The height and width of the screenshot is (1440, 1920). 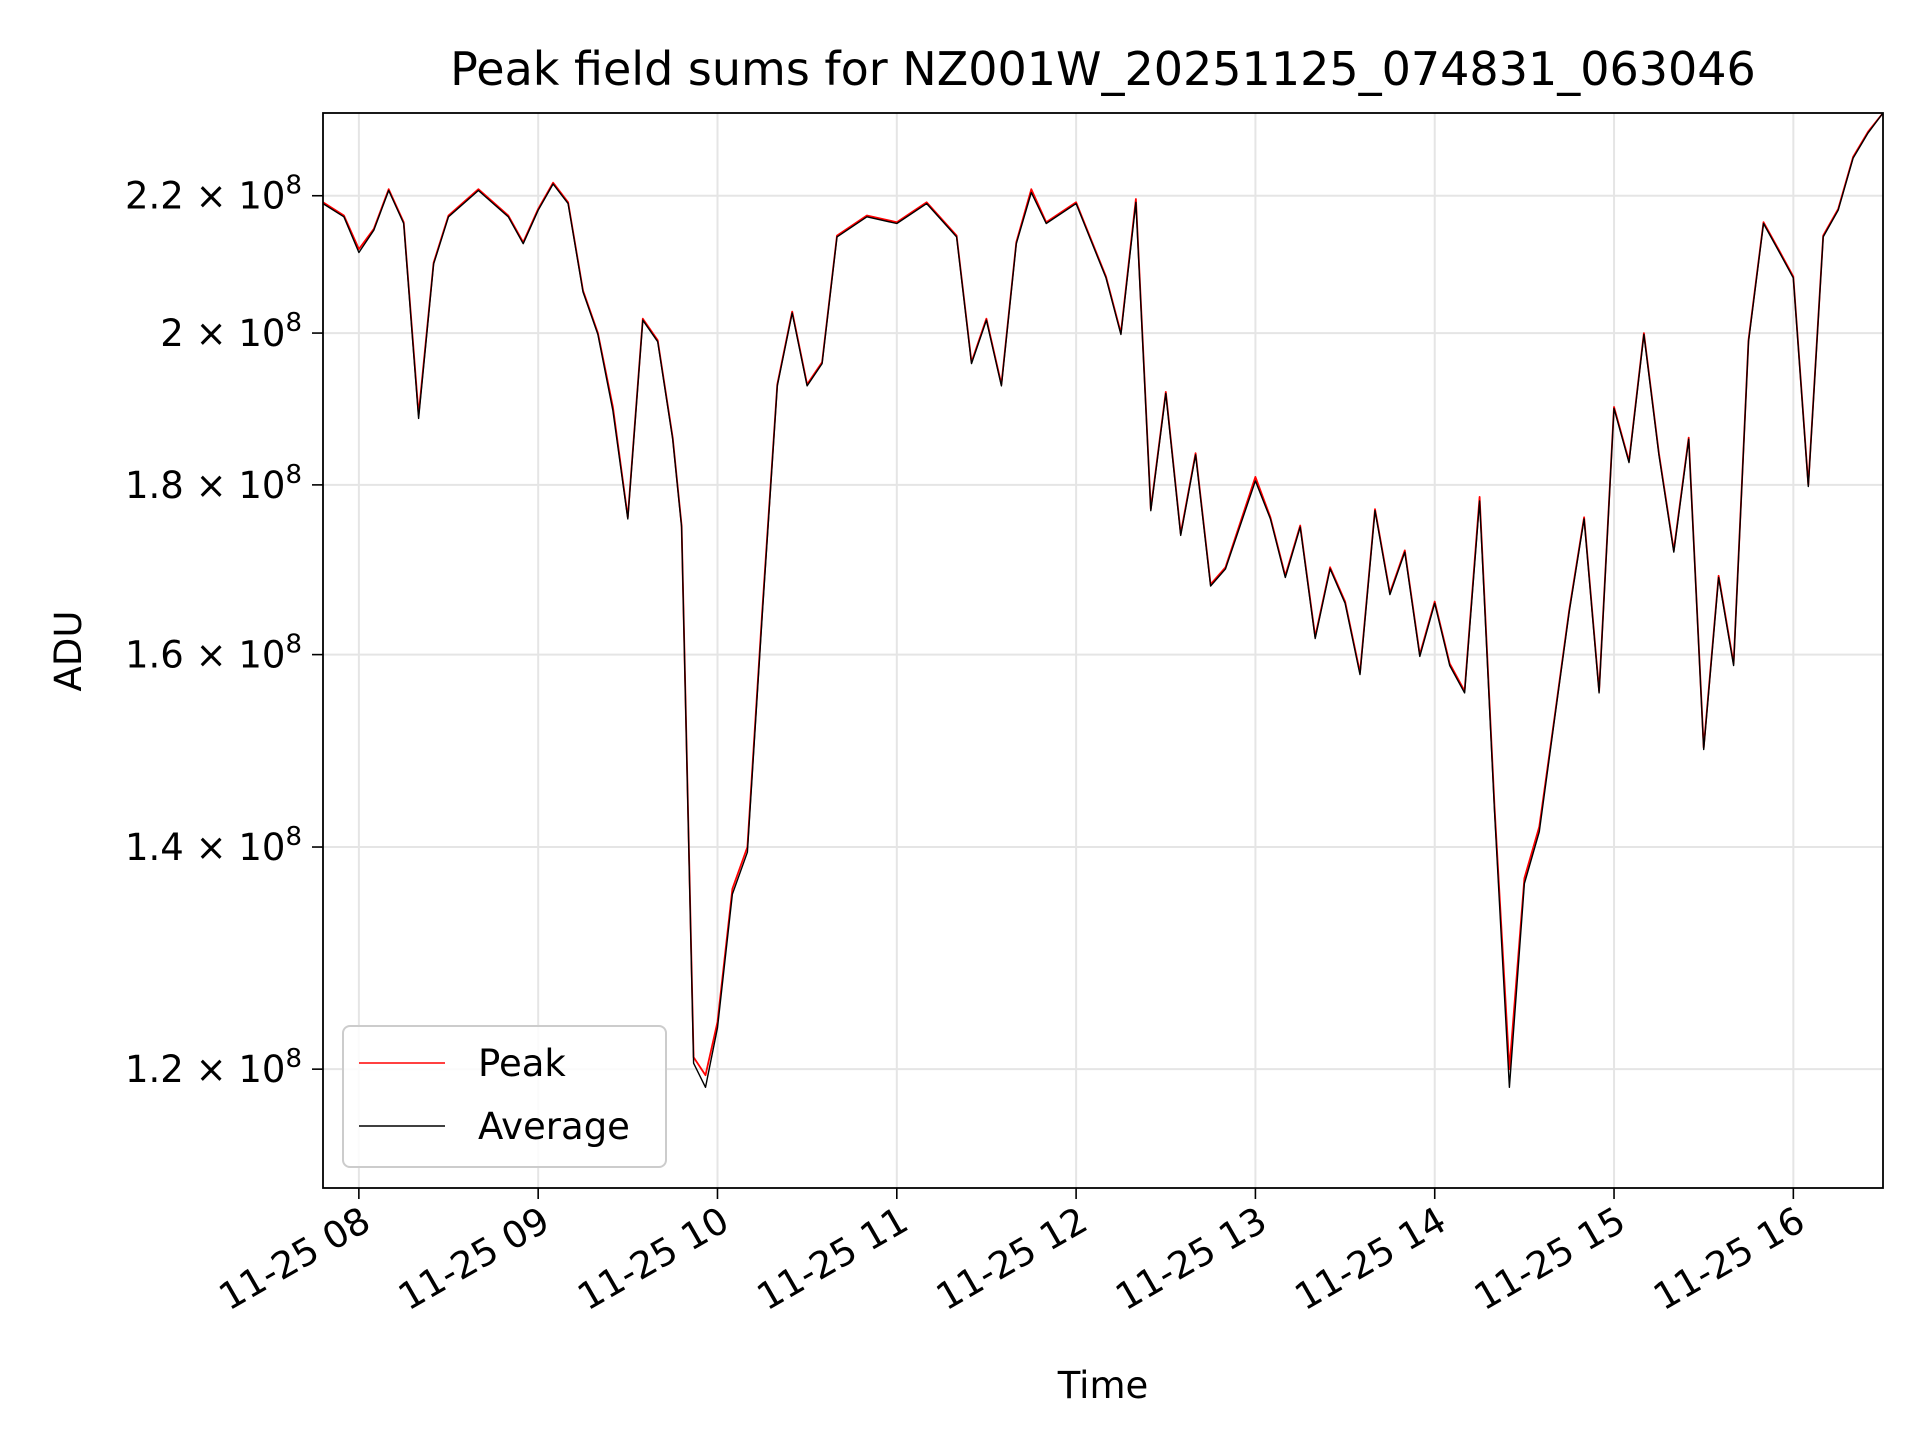 What do you see at coordinates (213, 845) in the screenshot?
I see `y-tick-label: 1.4 × 108` at bounding box center [213, 845].